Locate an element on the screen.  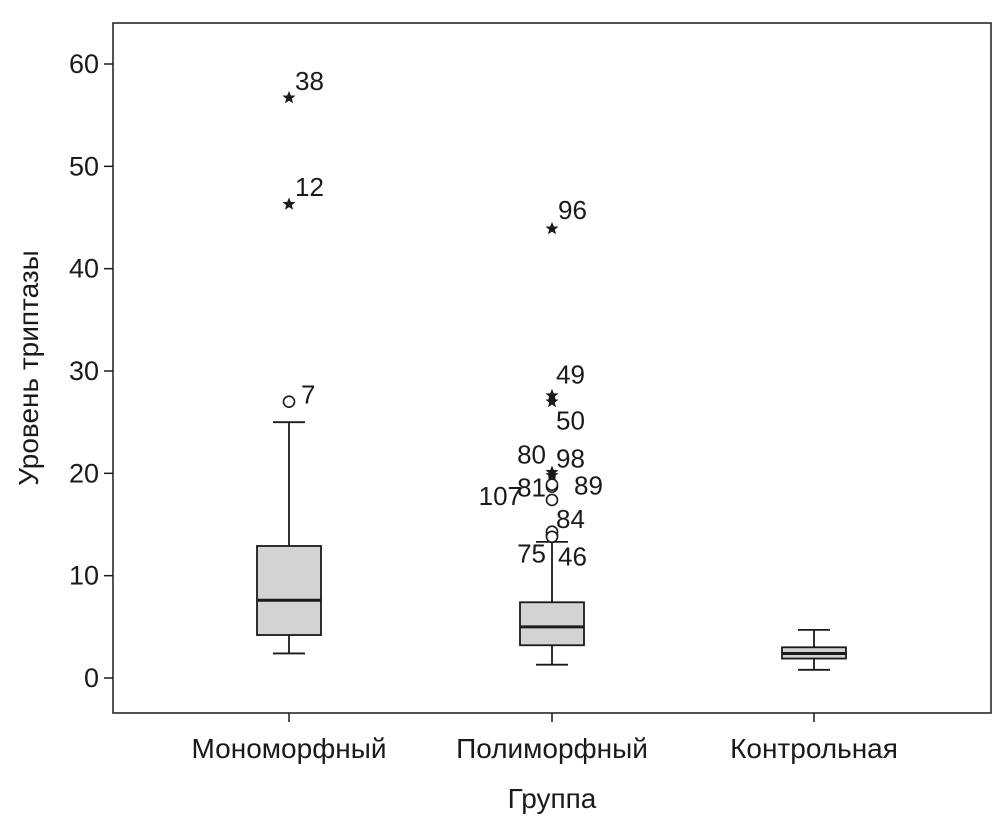
outlier-label: 7 is located at coordinates (308, 395).